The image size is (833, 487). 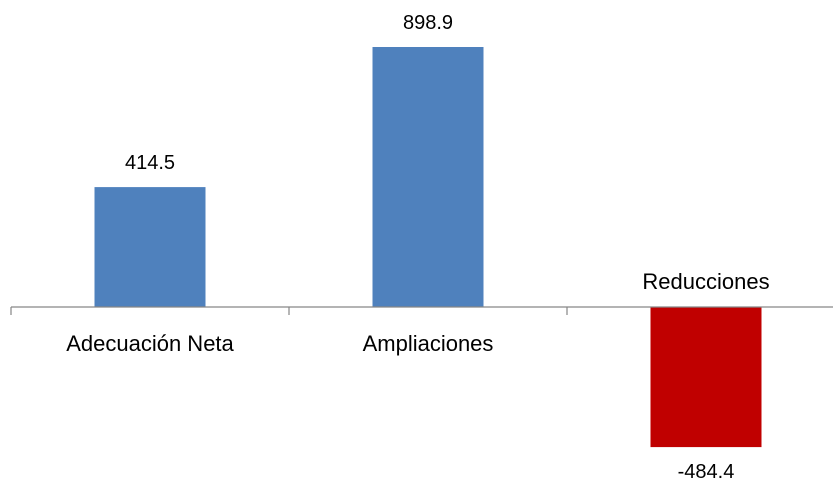 I want to click on bar-ampliaciones, so click(x=428, y=177).